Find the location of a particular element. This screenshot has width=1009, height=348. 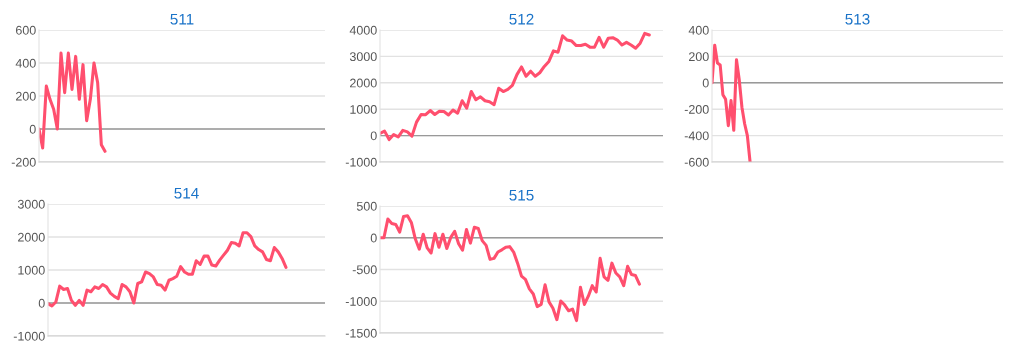

chart-title: 515 is located at coordinates (521, 195).